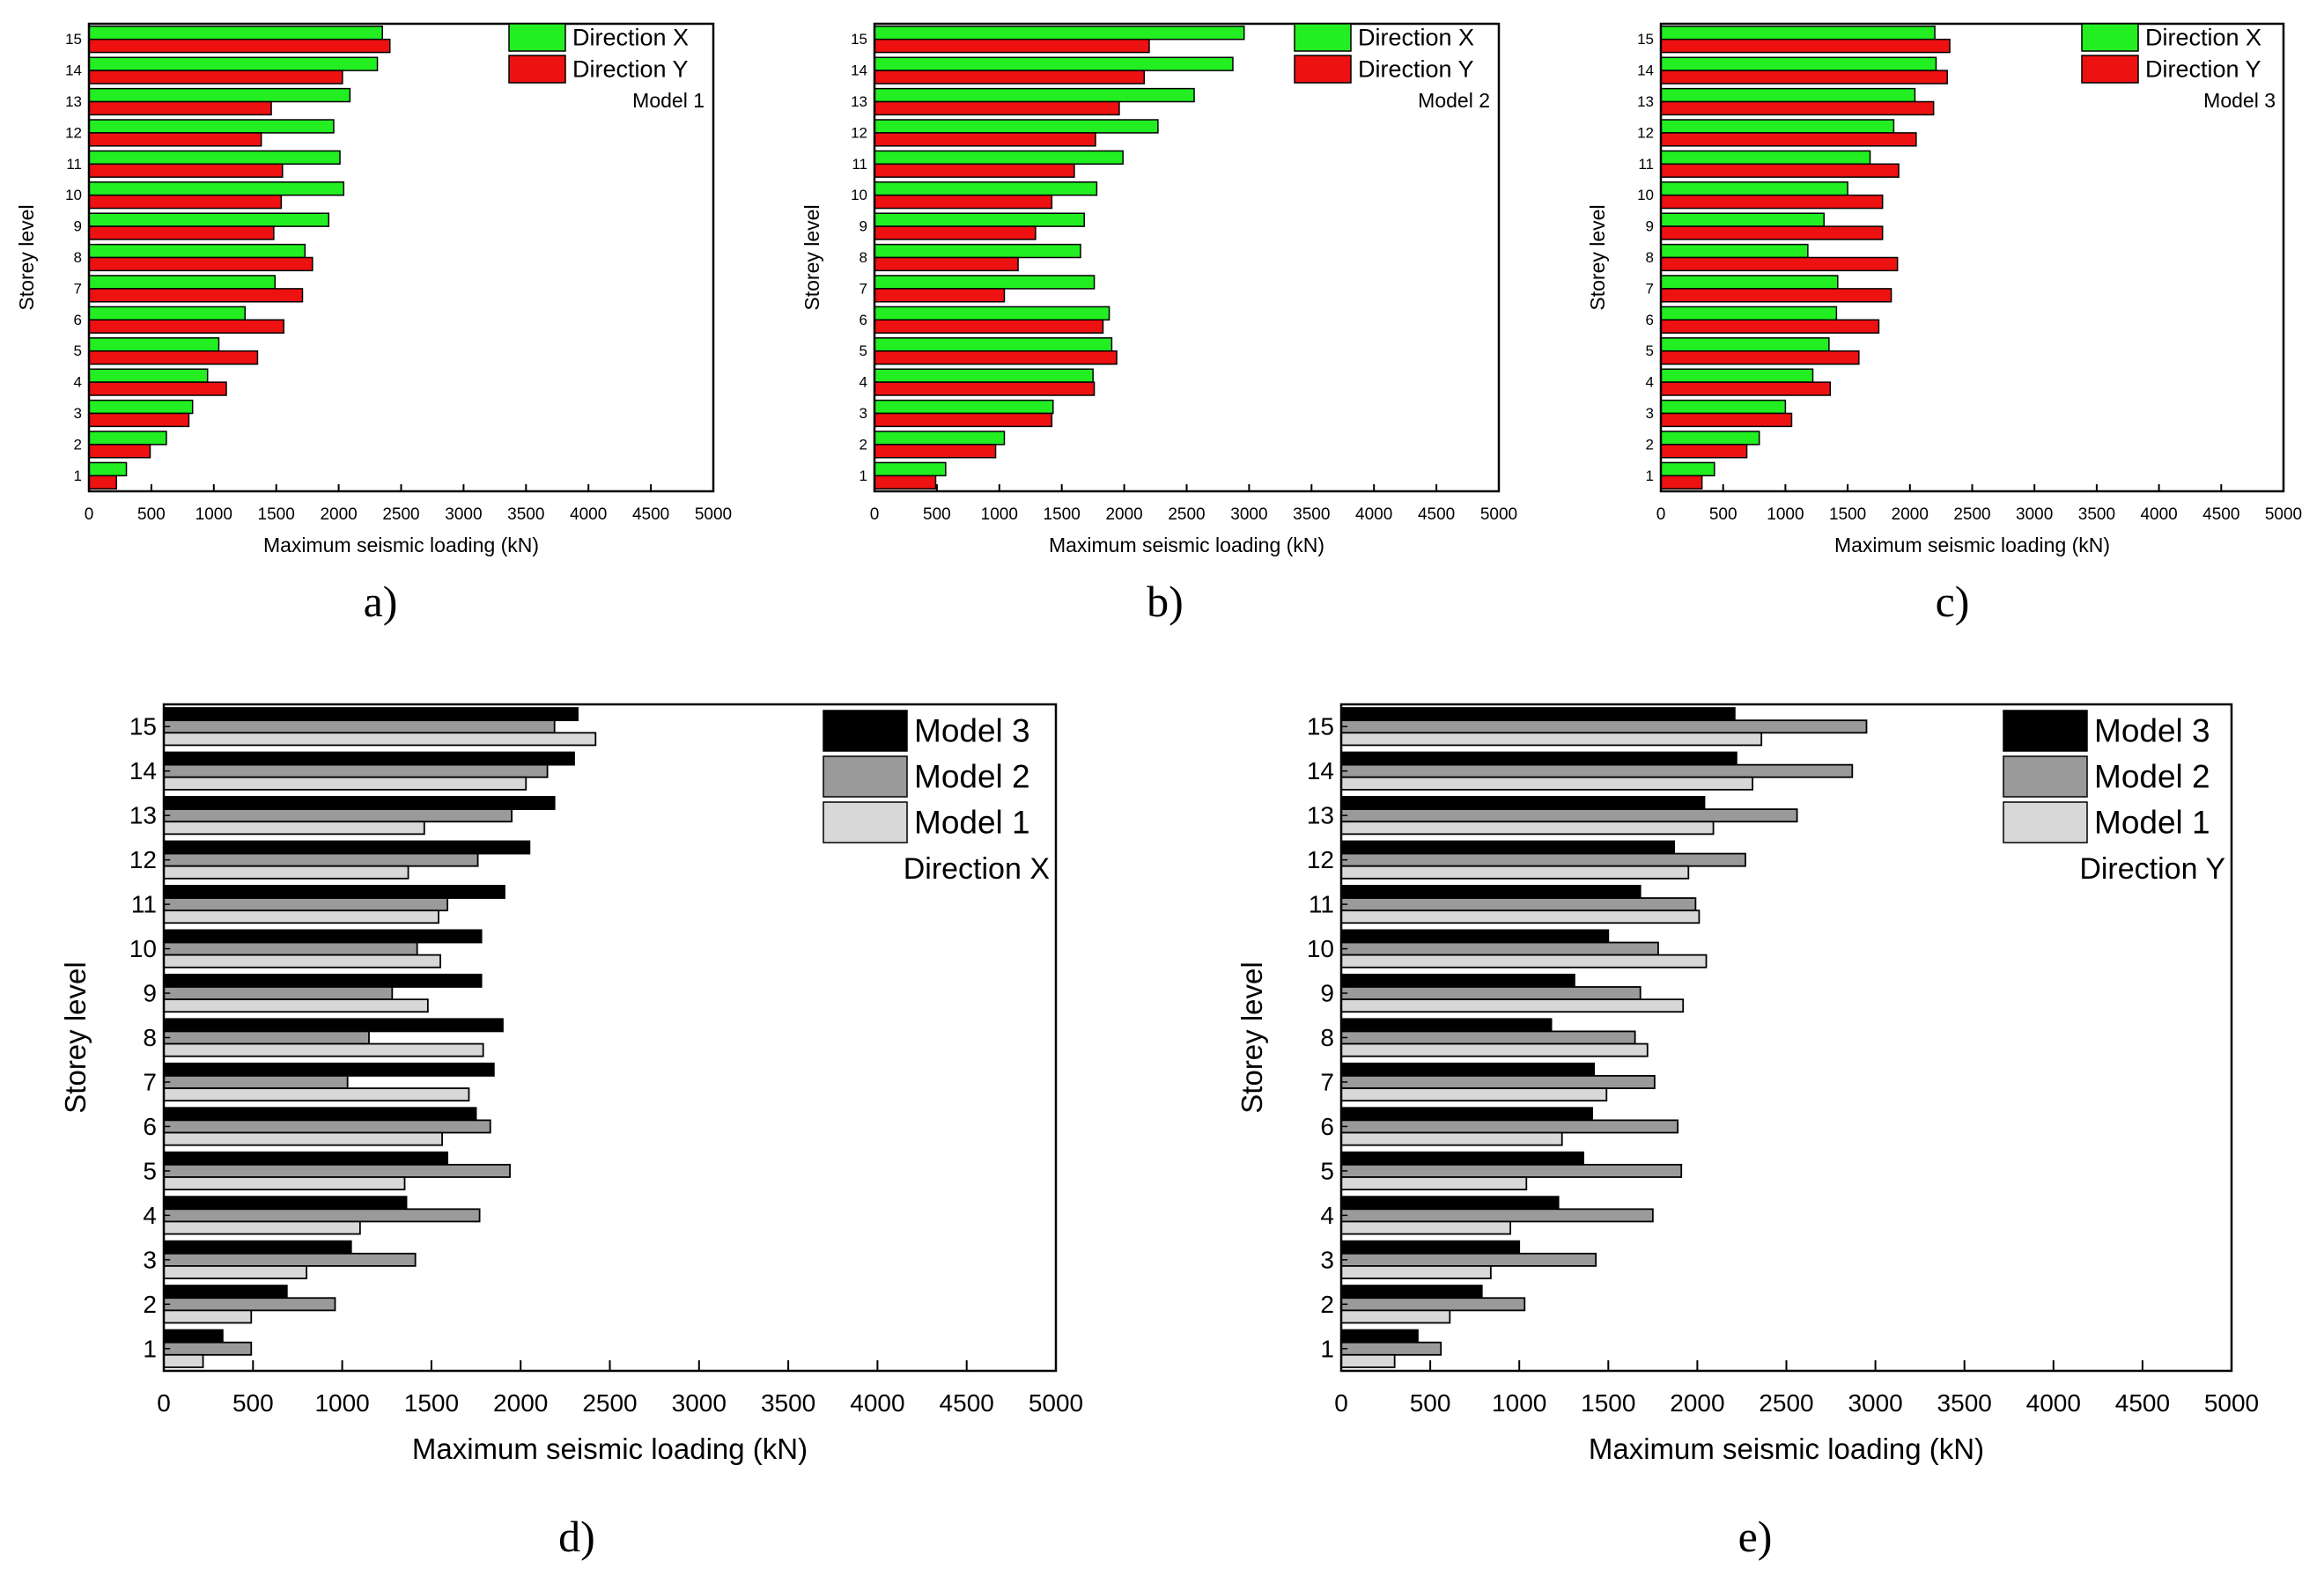 The image size is (2324, 1576). Describe the element at coordinates (2152, 823) in the screenshot. I see `legend-label-model-1: Model 1` at that location.